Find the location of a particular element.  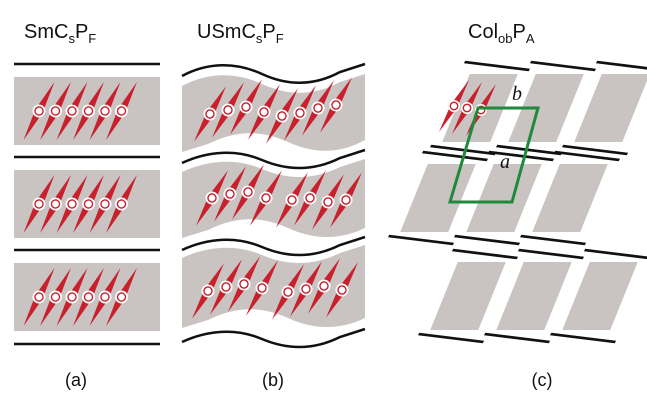

panel-a-title: SmCsPF is located at coordinates (60, 33).